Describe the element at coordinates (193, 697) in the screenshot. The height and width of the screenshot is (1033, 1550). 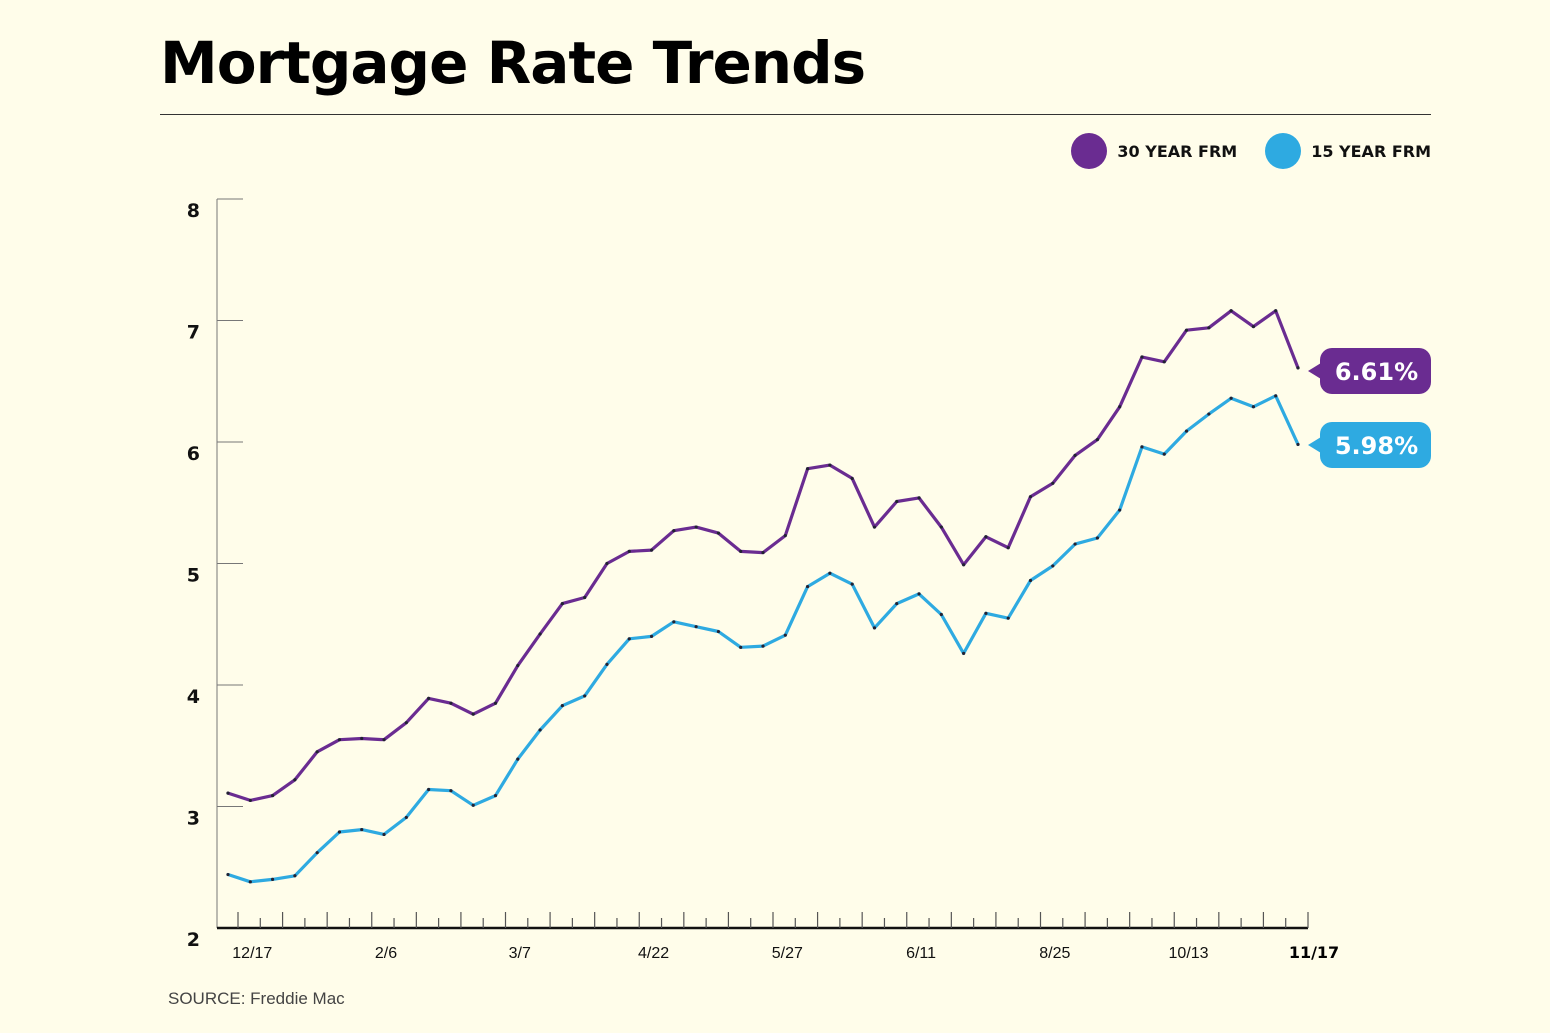
I see `y-tick-label: 4` at that location.